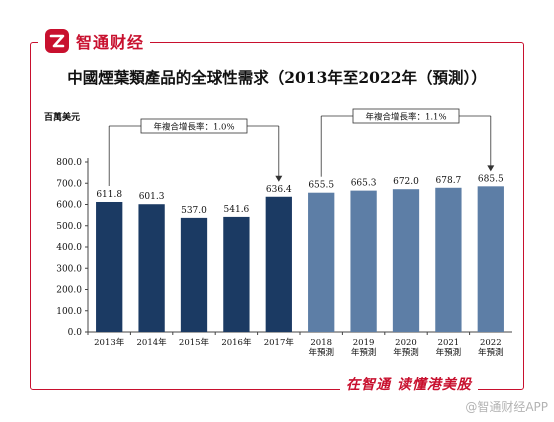  I want to click on x-tick-label: 2022, so click(491, 343).